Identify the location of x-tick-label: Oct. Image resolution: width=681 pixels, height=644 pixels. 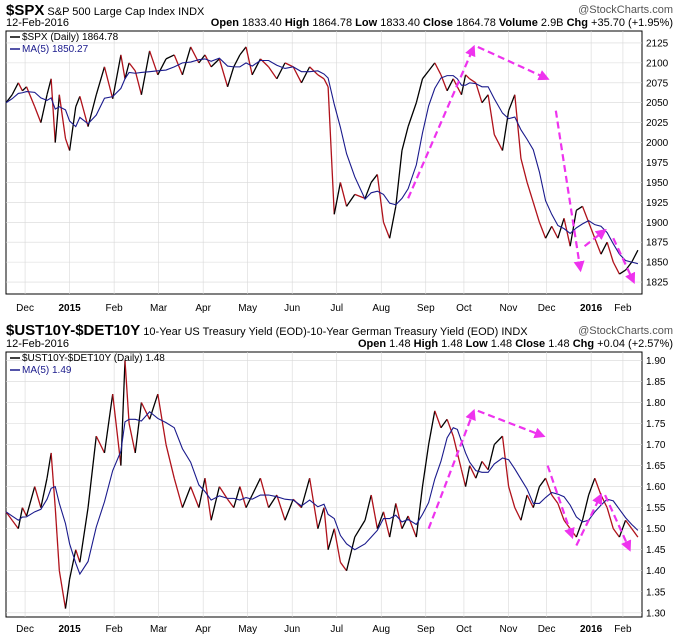
(464, 629).